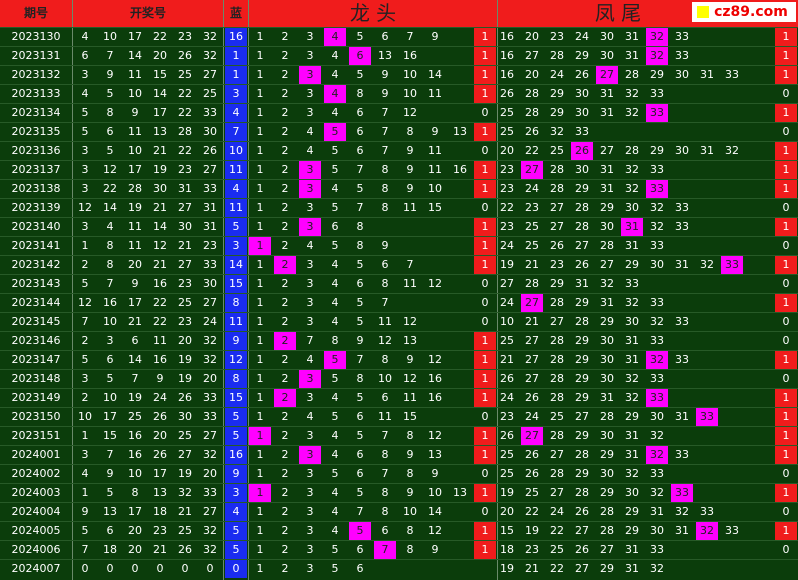  What do you see at coordinates (85, 112) in the screenshot?
I see `red-number: 5` at bounding box center [85, 112].